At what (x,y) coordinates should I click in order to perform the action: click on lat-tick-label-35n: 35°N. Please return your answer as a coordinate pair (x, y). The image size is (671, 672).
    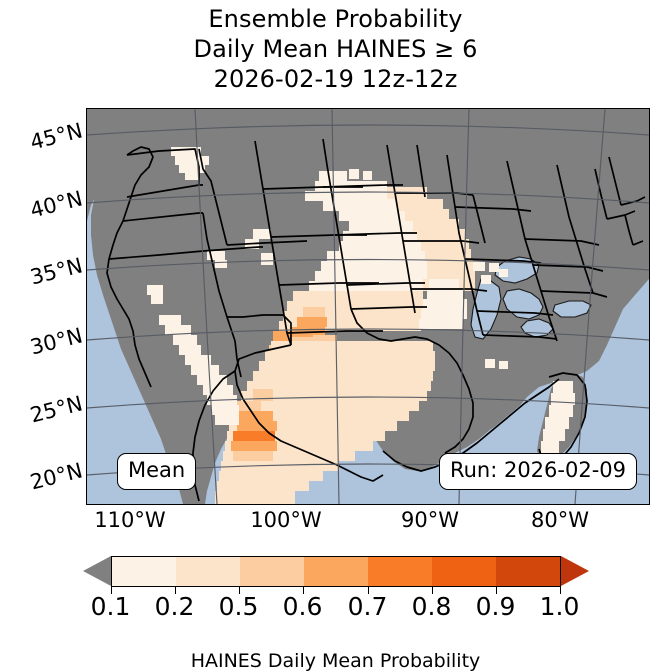
    Looking at the image, I should click on (56, 271).